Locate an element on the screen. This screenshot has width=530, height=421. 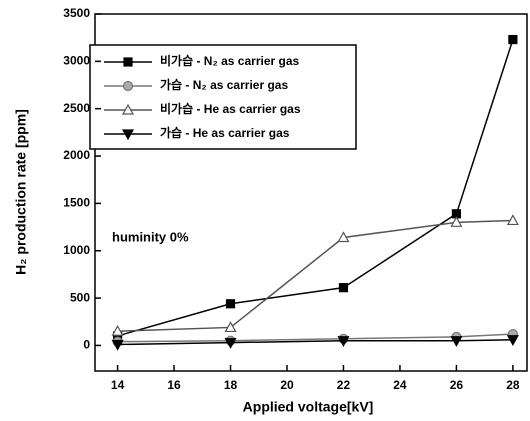
y-tick-label: 2000 is located at coordinates (76, 155).